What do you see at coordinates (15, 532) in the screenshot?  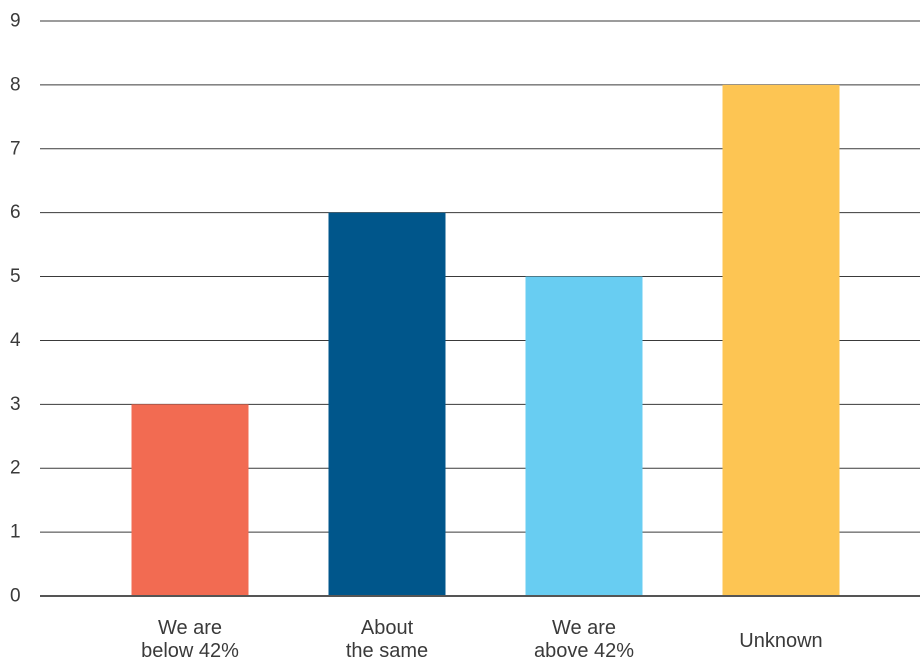 I see `y-tick-label: 1` at bounding box center [15, 532].